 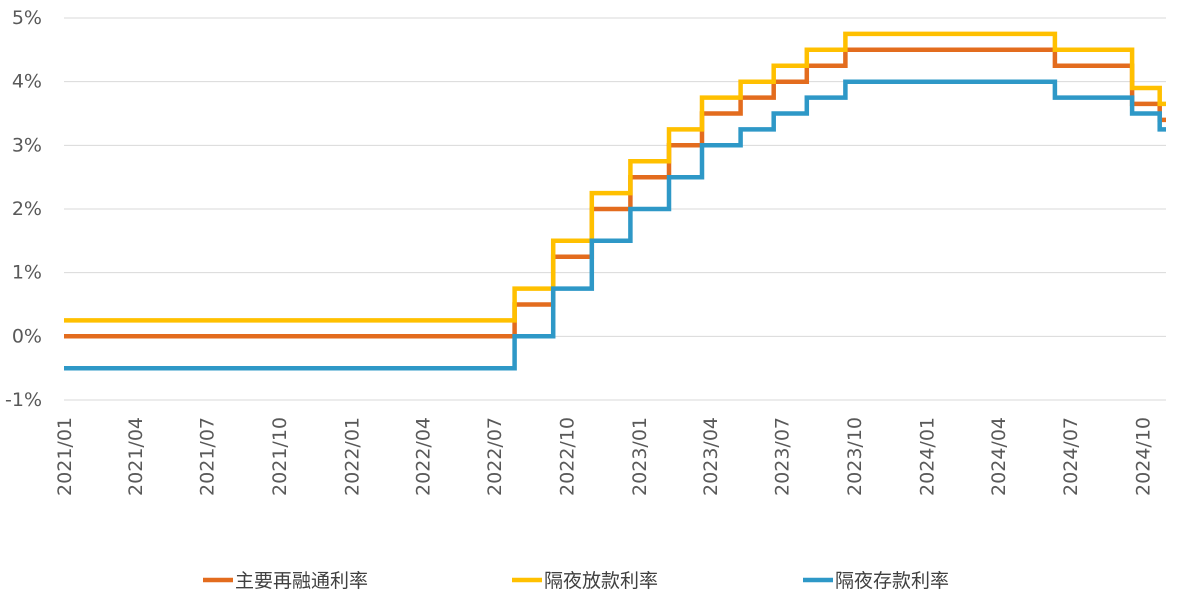 I want to click on y-tick-label: 2%, so click(x=27, y=209).